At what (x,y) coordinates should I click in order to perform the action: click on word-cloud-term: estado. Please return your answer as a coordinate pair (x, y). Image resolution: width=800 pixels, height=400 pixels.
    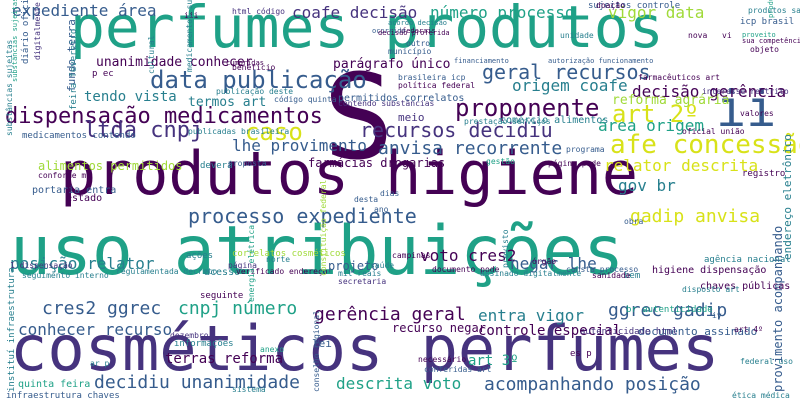
    Looking at the image, I should click on (84, 198).